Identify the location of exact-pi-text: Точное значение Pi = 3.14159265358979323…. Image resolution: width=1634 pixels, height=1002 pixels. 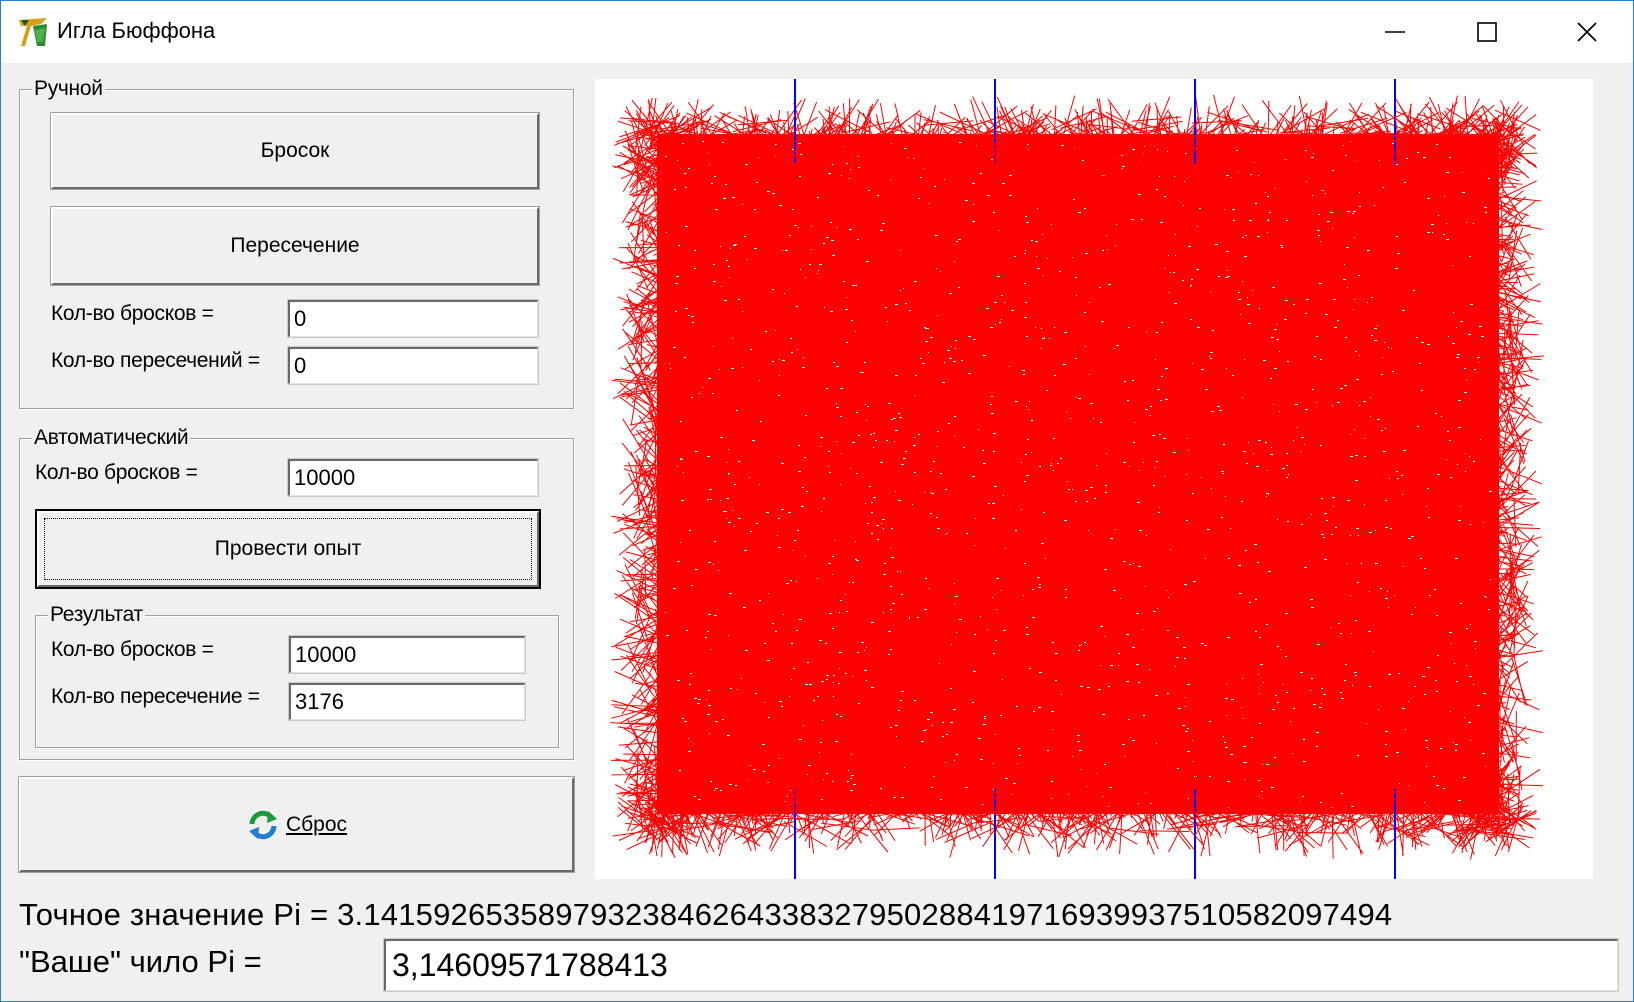
(706, 914).